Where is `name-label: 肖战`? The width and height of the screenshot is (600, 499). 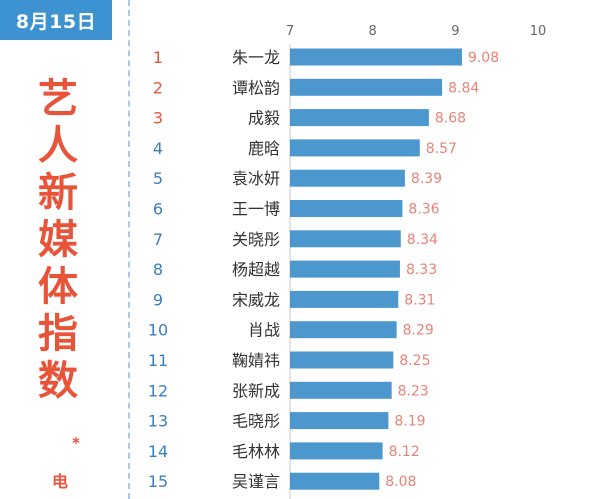
name-label: 肖战 is located at coordinates (264, 330).